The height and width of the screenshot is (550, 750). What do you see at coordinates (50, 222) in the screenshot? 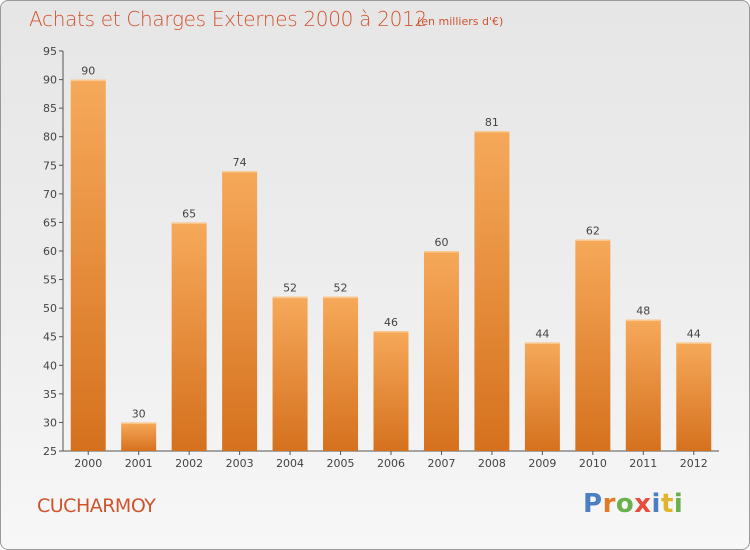
I see `y-tick-label: 65` at bounding box center [50, 222].